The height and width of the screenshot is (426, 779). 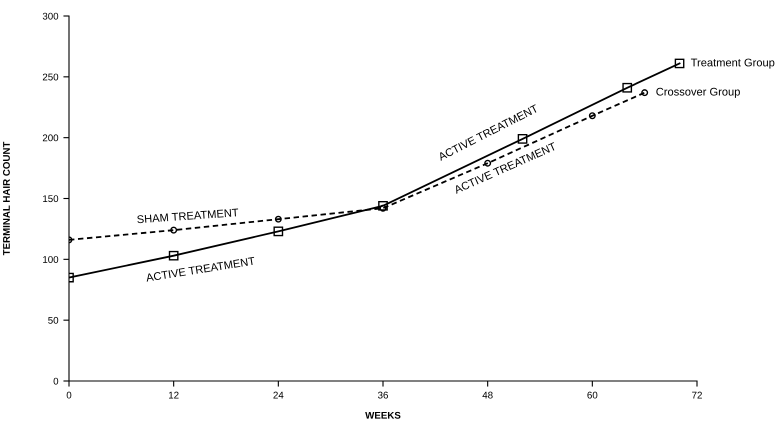 What do you see at coordinates (50, 77) in the screenshot?
I see `y-tick-label: 250` at bounding box center [50, 77].